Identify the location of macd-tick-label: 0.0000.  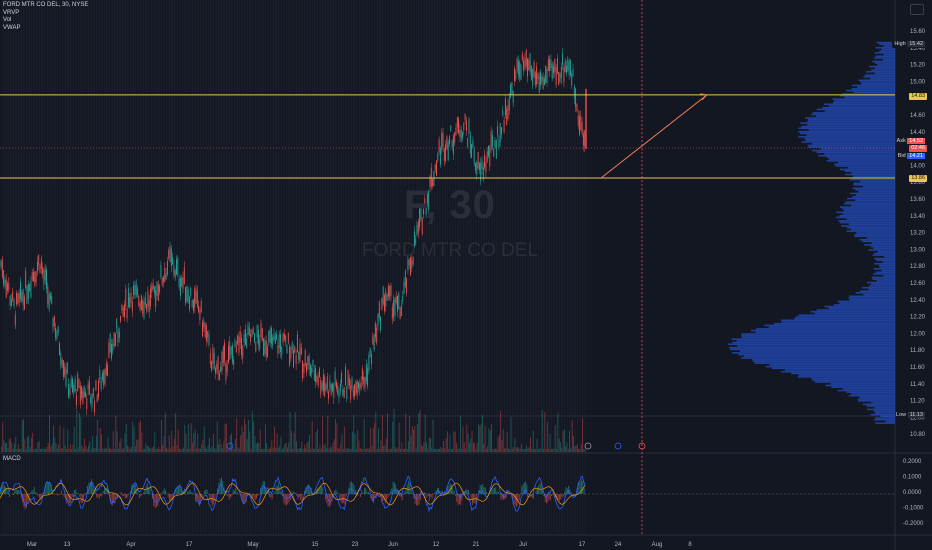
(912, 493).